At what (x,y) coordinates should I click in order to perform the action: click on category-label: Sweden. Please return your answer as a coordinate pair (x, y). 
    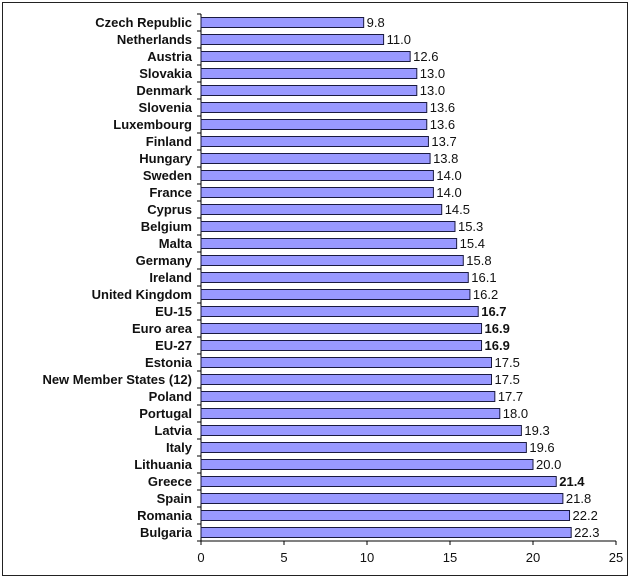
    Looking at the image, I should click on (167, 175).